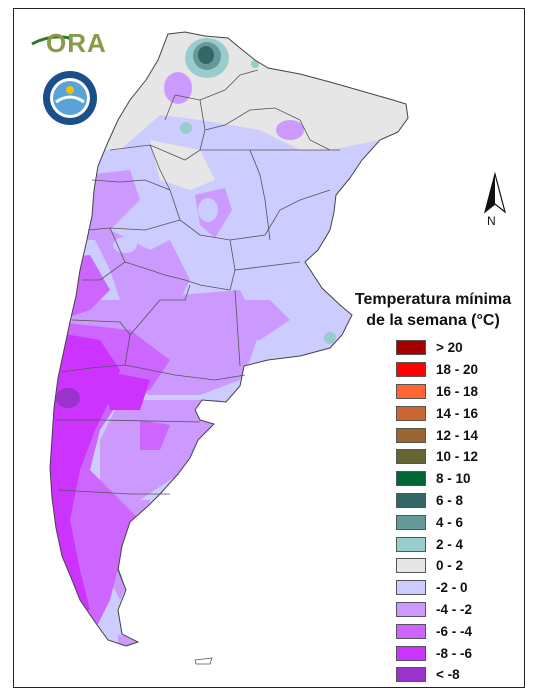  I want to click on legend-label: 0 - 2, so click(450, 566).